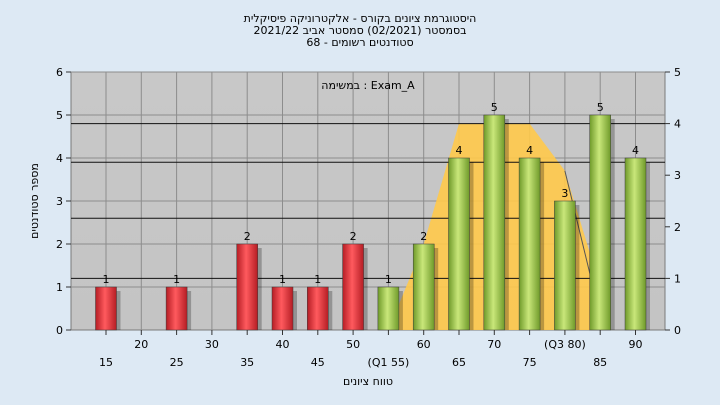 The width and height of the screenshot is (720, 405). What do you see at coordinates (494, 344) in the screenshot?
I see `x-tick-label: 70` at bounding box center [494, 344].